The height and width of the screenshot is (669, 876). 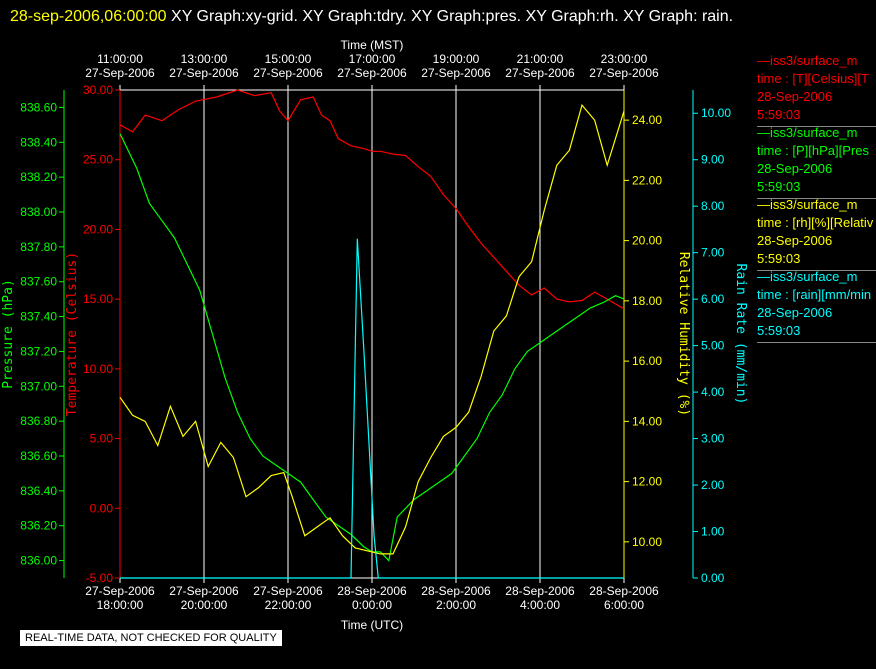 I want to click on bottom-tick-time: 4:00:00, so click(x=540, y=605).